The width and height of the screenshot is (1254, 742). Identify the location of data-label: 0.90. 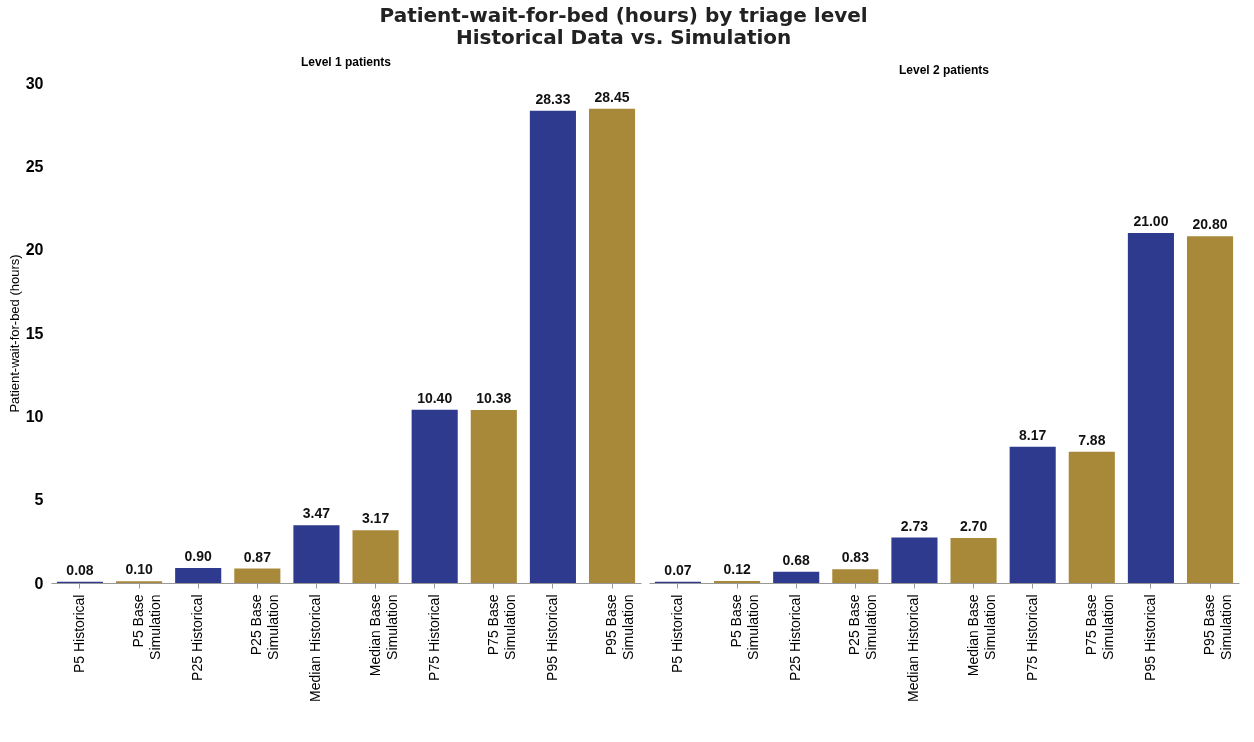
(198, 556).